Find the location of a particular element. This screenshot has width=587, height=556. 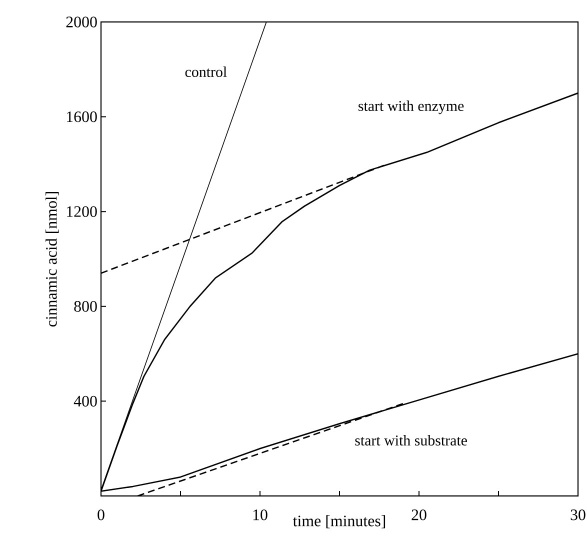

y-tick-label: 2000 is located at coordinates (81, 22).